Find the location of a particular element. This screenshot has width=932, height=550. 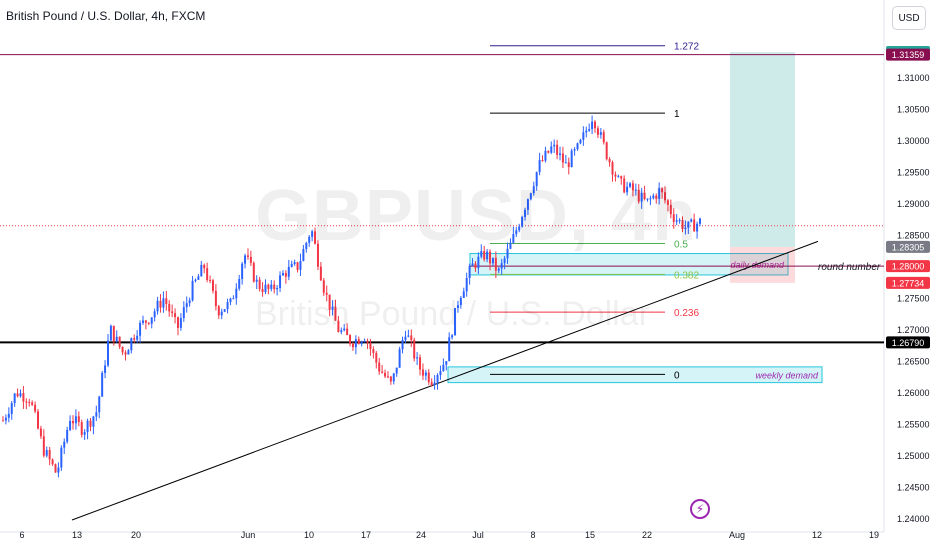

x-tick-label: 22 is located at coordinates (647, 535).